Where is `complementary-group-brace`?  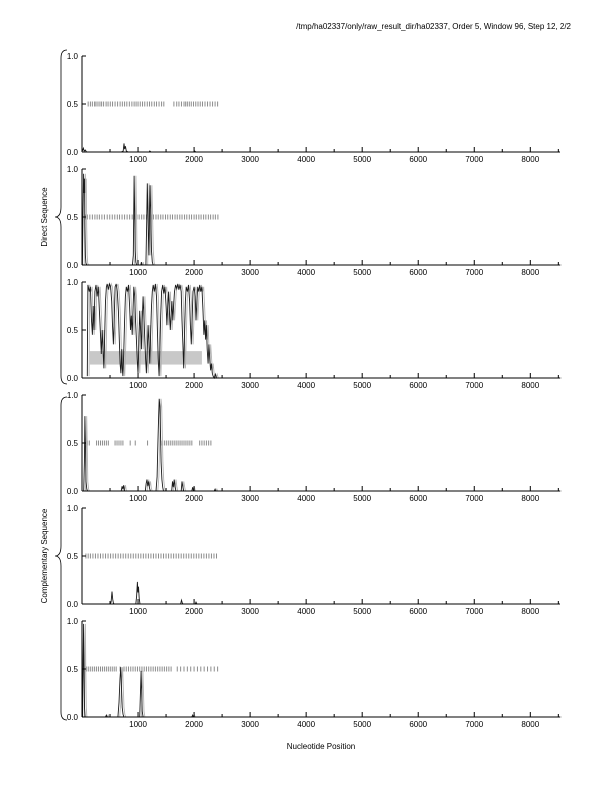 complementary-group-brace is located at coordinates (61, 558).